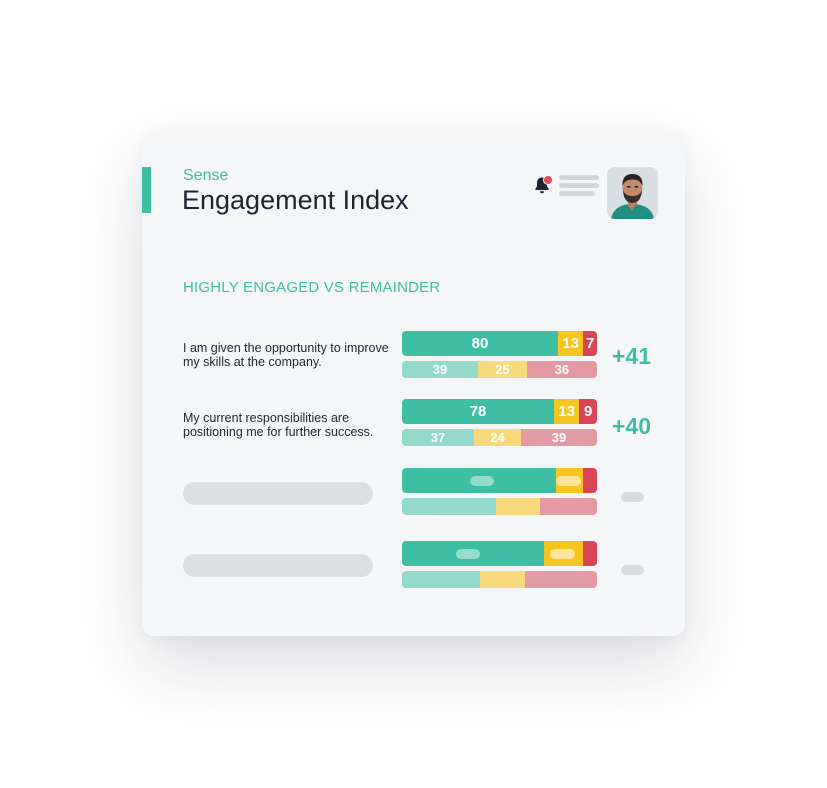 This screenshot has width=827, height=788. I want to click on remainder-bar: 39 25 36, so click(499, 369).